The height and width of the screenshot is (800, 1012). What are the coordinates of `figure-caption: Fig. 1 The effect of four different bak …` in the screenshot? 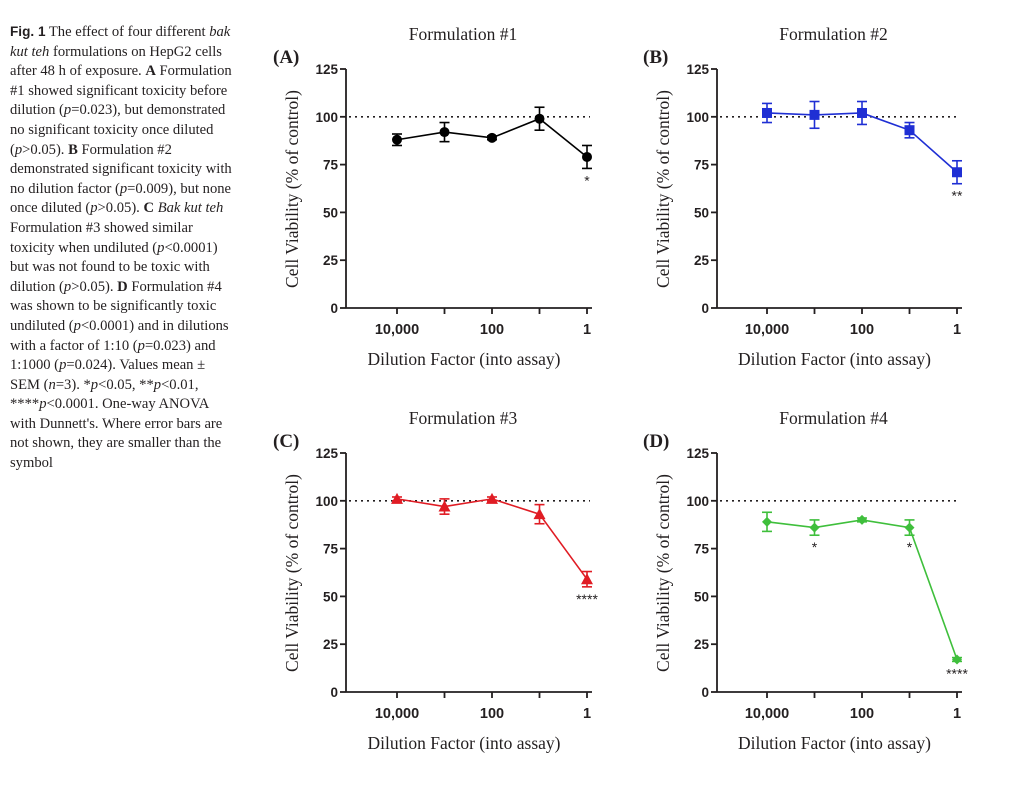 It's located at (121, 248).